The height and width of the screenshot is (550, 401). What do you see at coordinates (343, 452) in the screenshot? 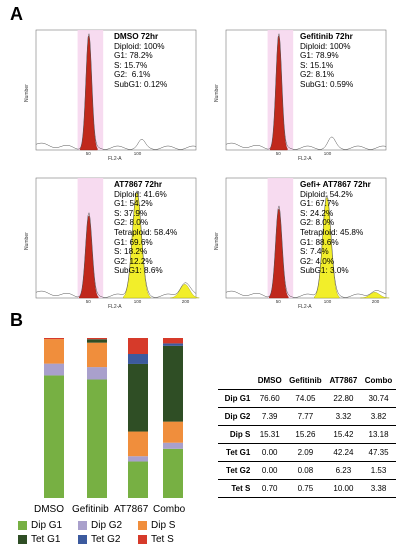
I see `table-cell: 42.24` at bounding box center [343, 452].